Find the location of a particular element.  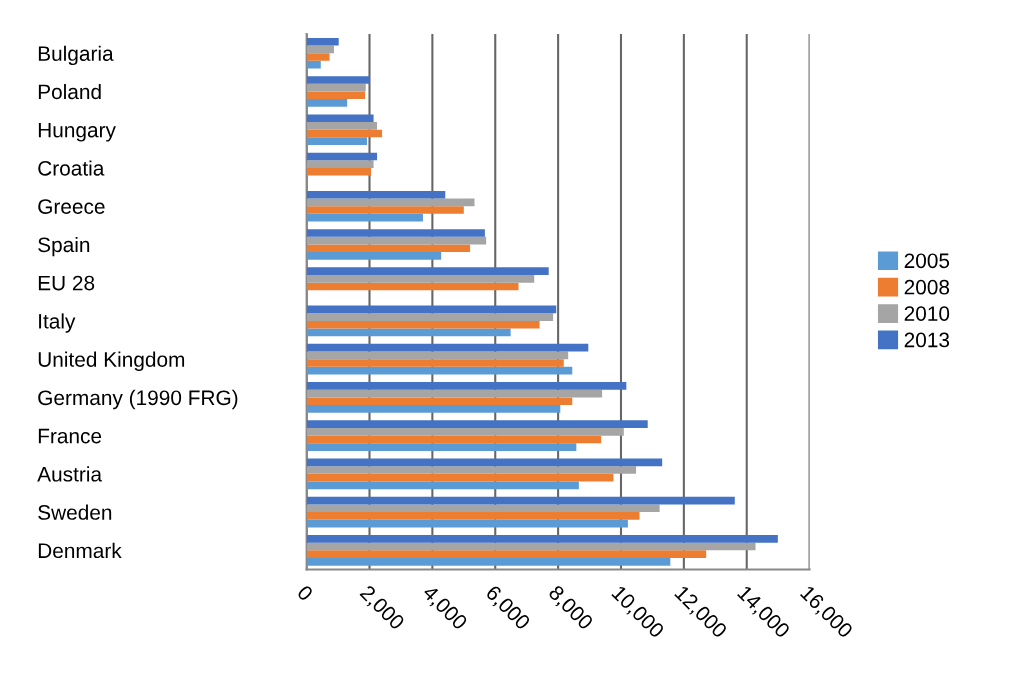

y-tick-label: Spain is located at coordinates (64, 246).